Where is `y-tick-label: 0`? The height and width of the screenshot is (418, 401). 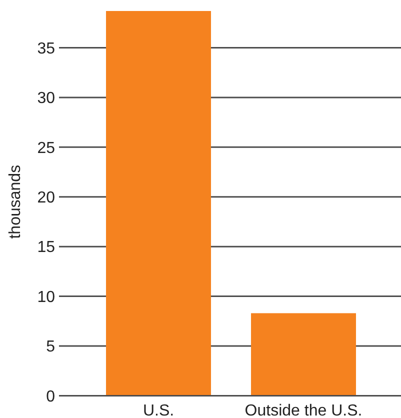 y-tick-label: 0 is located at coordinates (51, 397).